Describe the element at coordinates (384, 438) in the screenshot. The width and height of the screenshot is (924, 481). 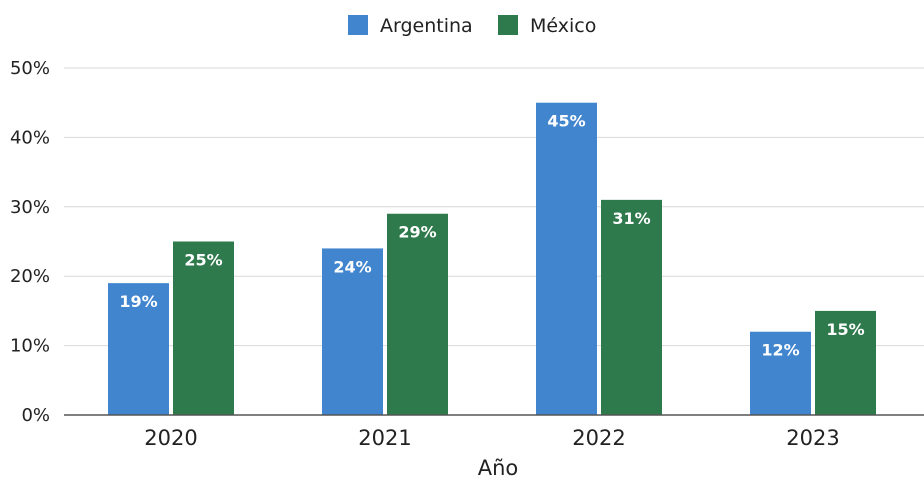
I see `x-tick-label: 2021` at that location.